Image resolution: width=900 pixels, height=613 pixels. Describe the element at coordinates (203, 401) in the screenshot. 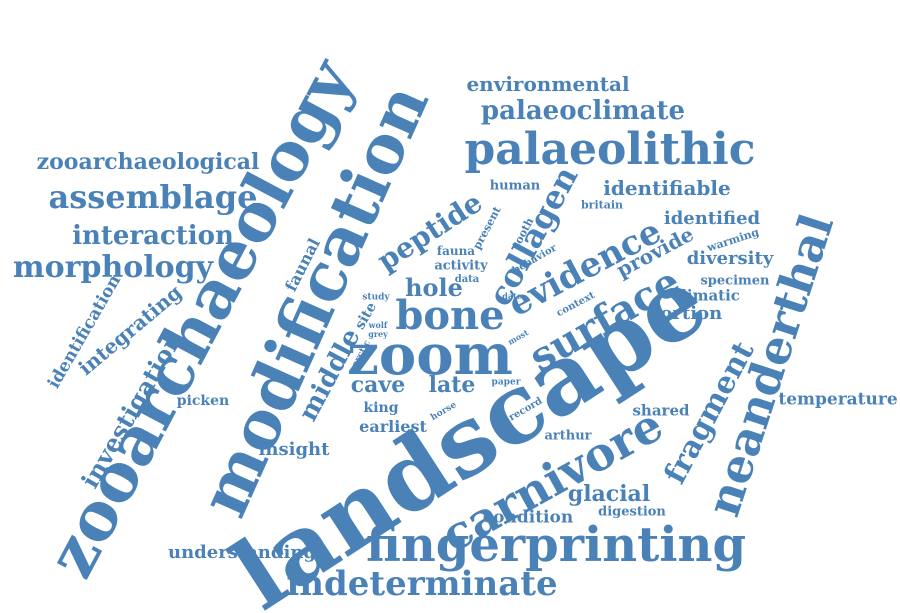

I see `word-picken: picken` at that location.